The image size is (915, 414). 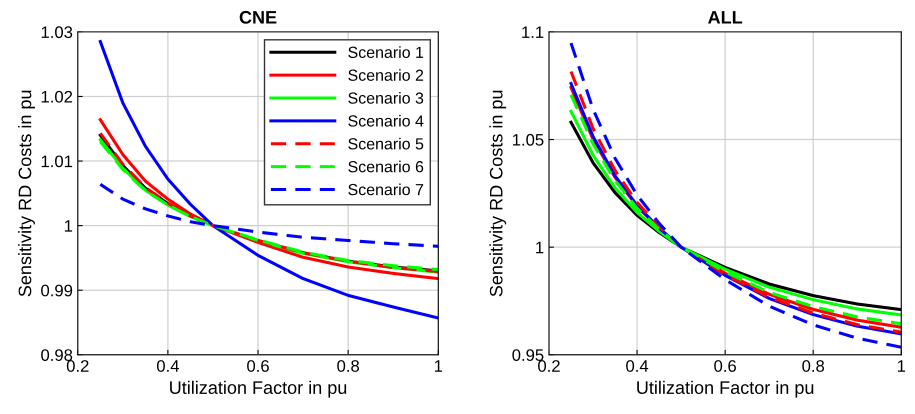 I want to click on legend-label: Scenario 6, so click(x=386, y=166).